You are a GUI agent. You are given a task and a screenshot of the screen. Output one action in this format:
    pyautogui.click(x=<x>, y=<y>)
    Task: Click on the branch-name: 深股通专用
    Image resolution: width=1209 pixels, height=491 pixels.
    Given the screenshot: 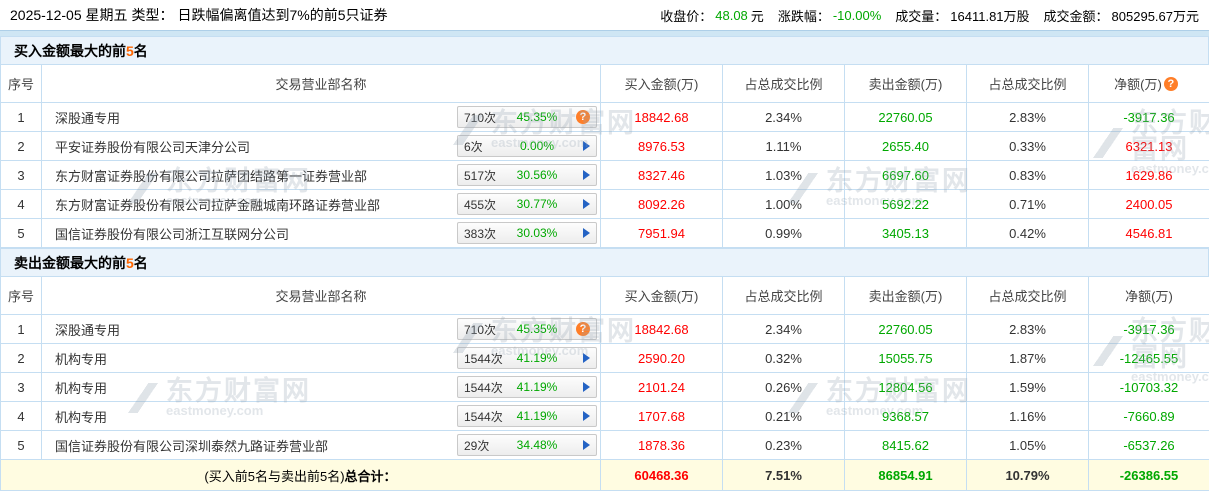 What is the action you would take?
    pyautogui.click(x=256, y=329)
    